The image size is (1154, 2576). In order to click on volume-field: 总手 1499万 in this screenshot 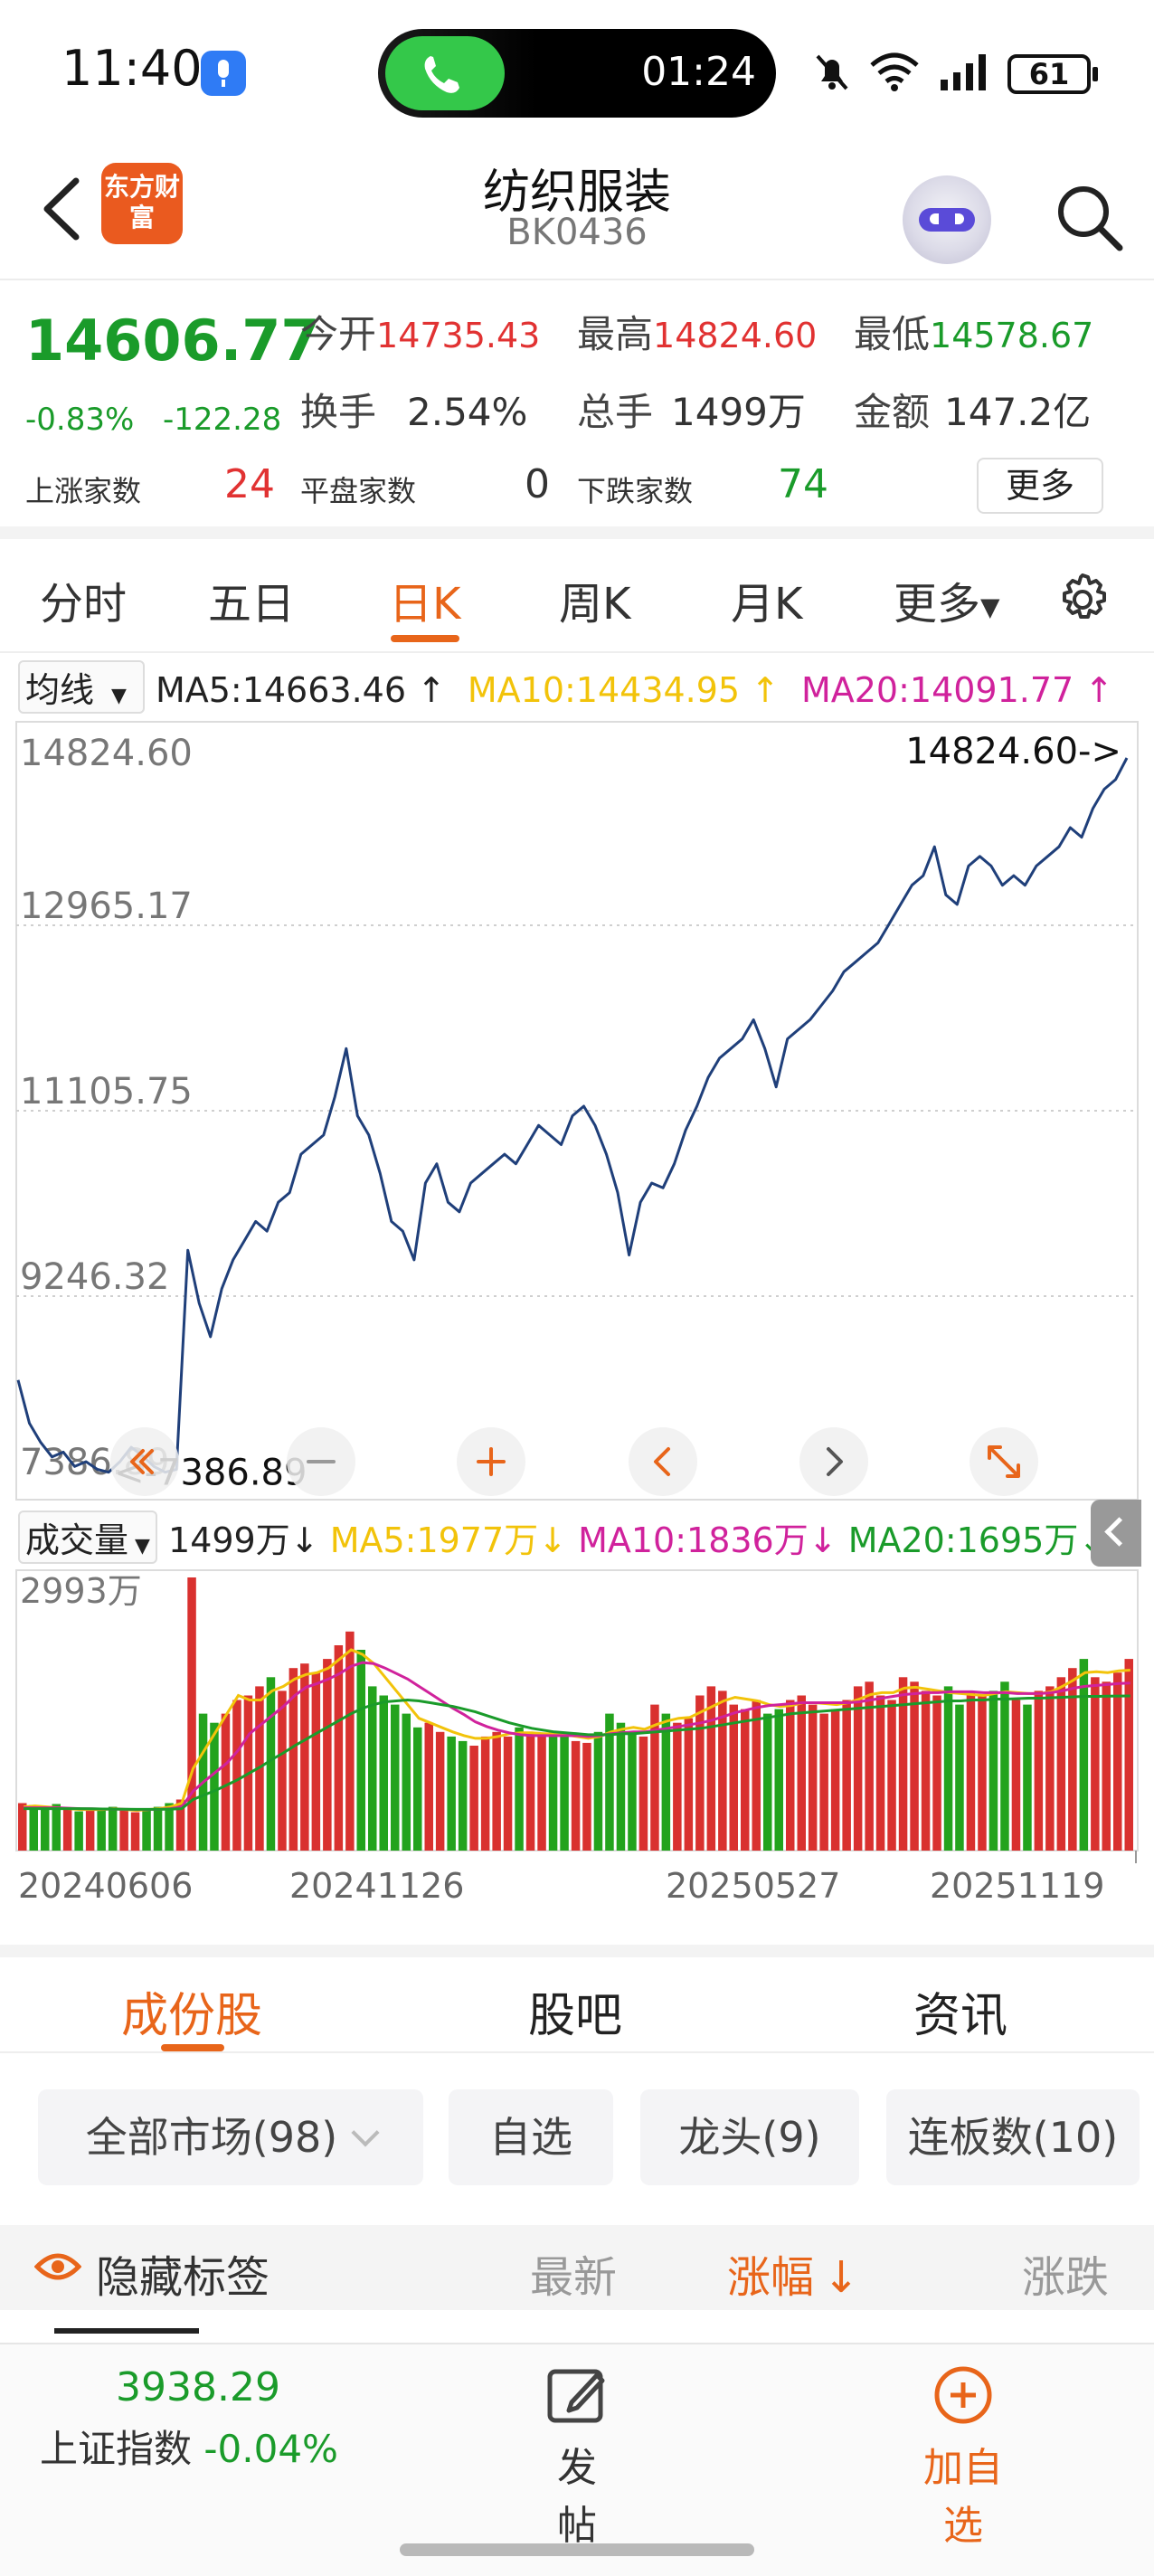, I will do `click(691, 412)`.